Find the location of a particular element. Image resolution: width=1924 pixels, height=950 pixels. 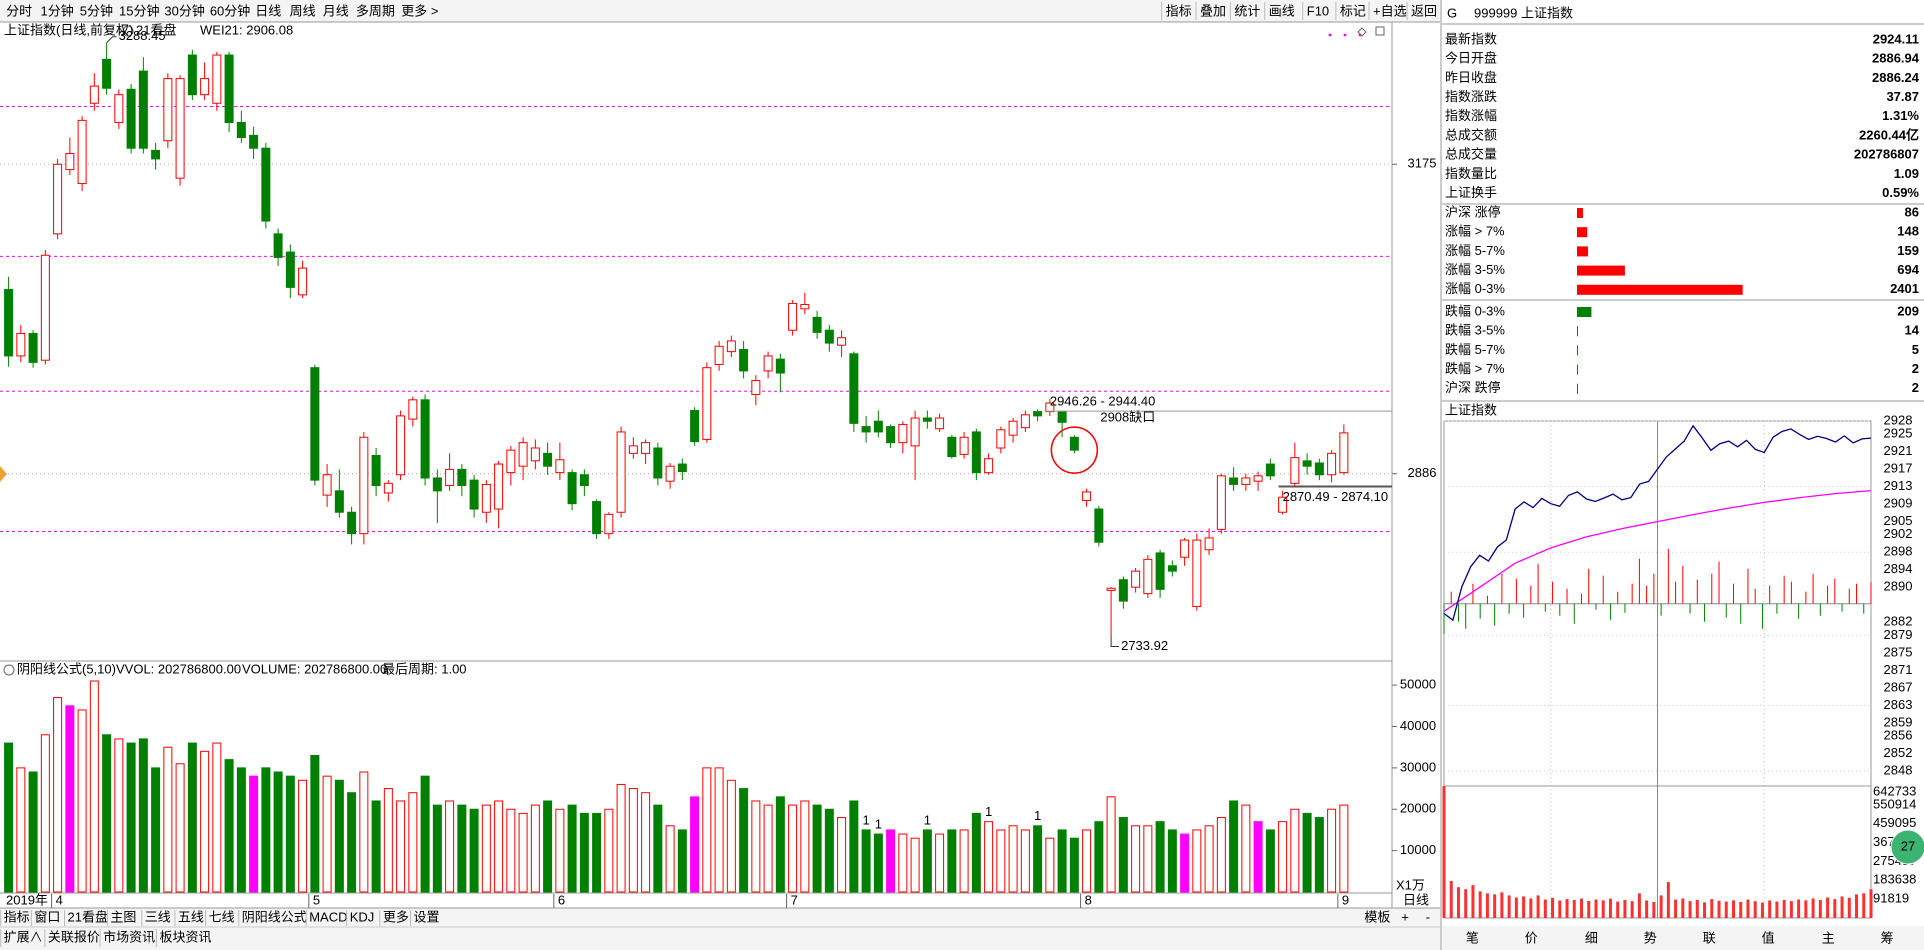

footer-tab: 市场资讯 is located at coordinates (129, 936).